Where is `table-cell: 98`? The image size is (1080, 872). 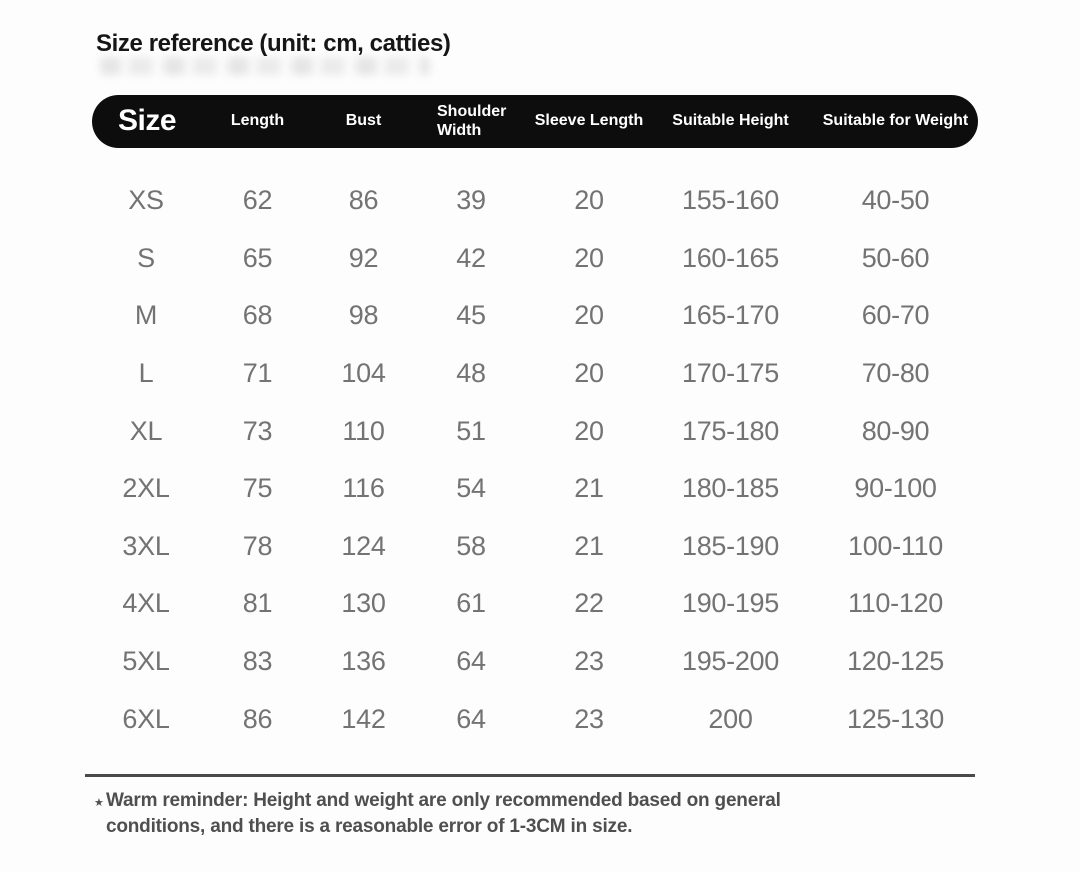
table-cell: 98 is located at coordinates (363, 315).